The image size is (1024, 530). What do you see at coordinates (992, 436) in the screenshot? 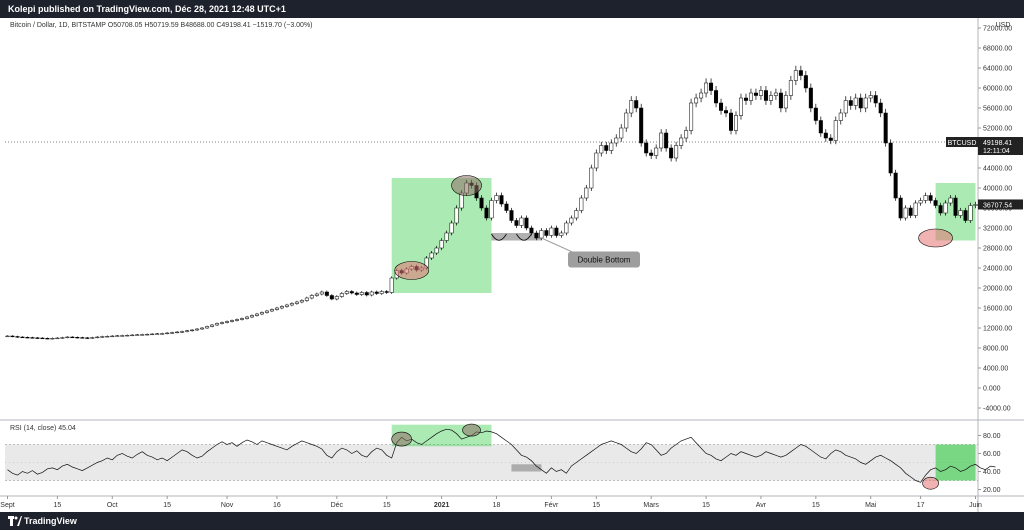
I see `rsi-tick-label: 80.00` at bounding box center [992, 436].